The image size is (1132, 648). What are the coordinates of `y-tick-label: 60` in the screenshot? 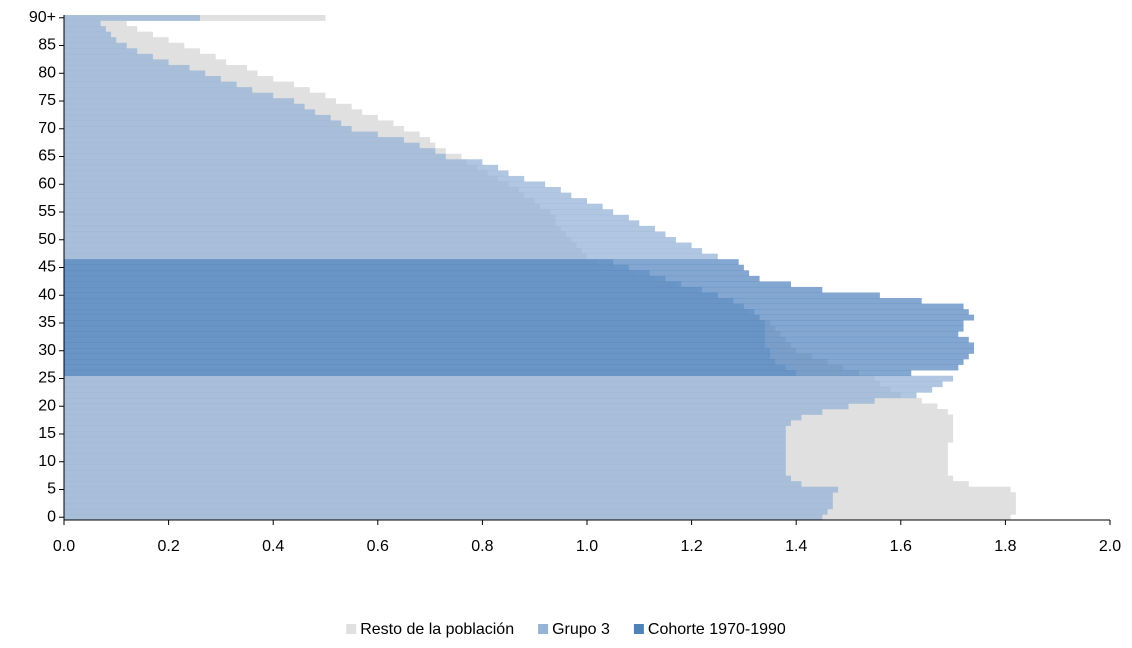 It's located at (47, 183).